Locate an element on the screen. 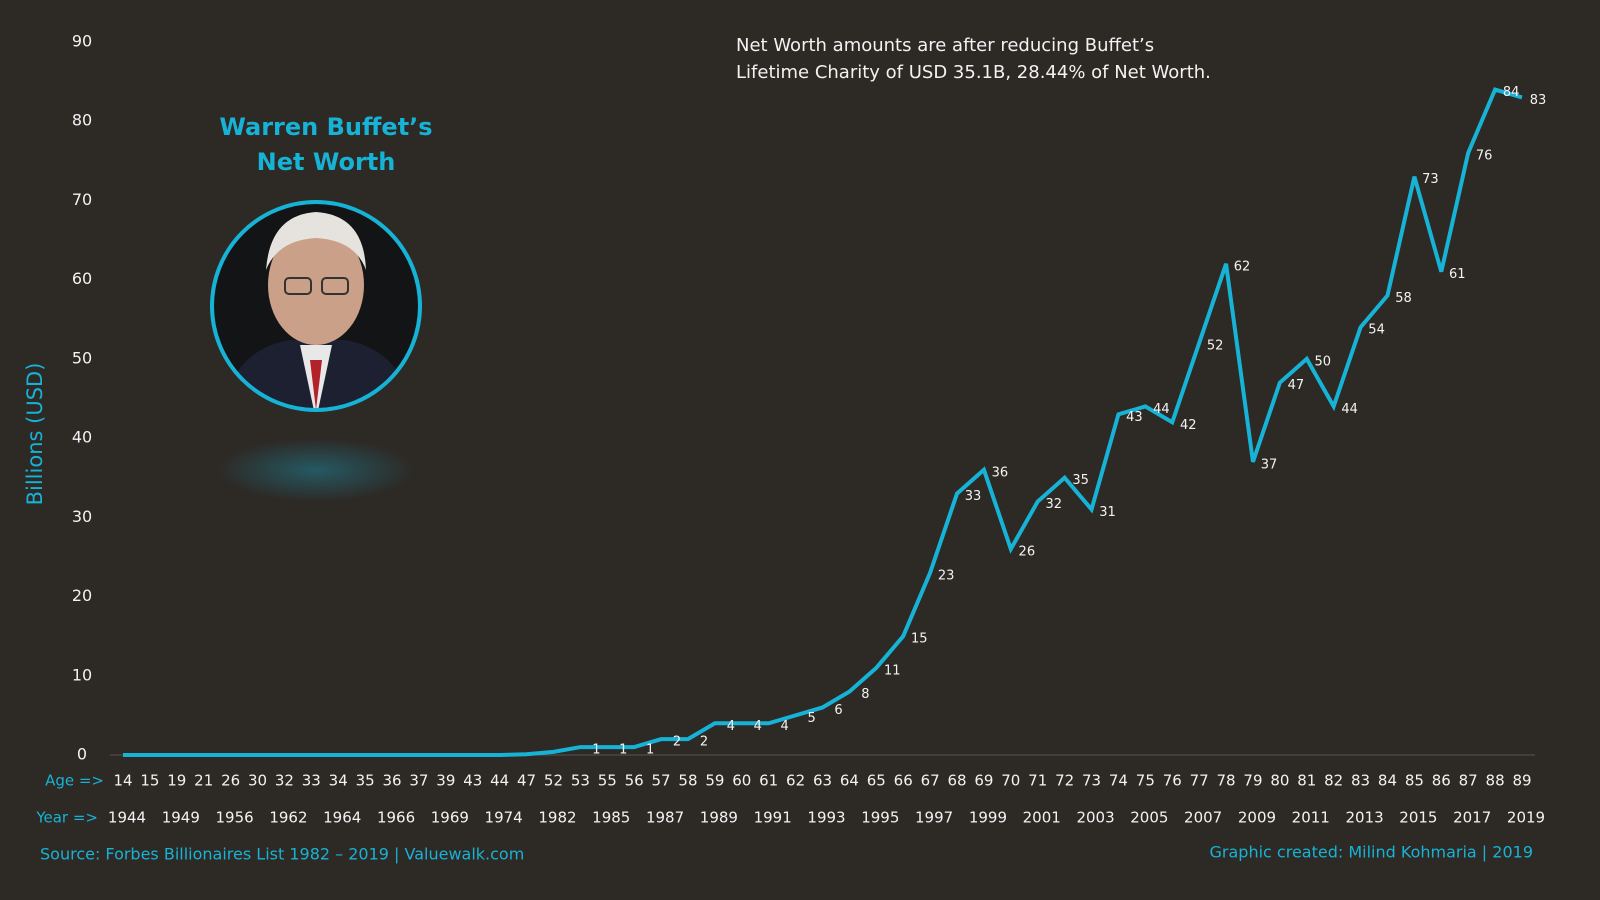  data-label: 15 is located at coordinates (919, 639).